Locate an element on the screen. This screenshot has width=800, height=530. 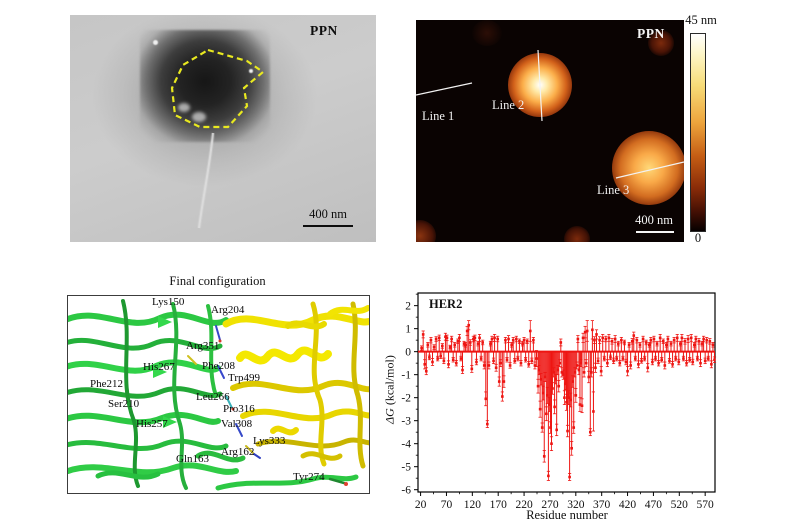
x-tick-label: 20 is located at coordinates (421, 505).